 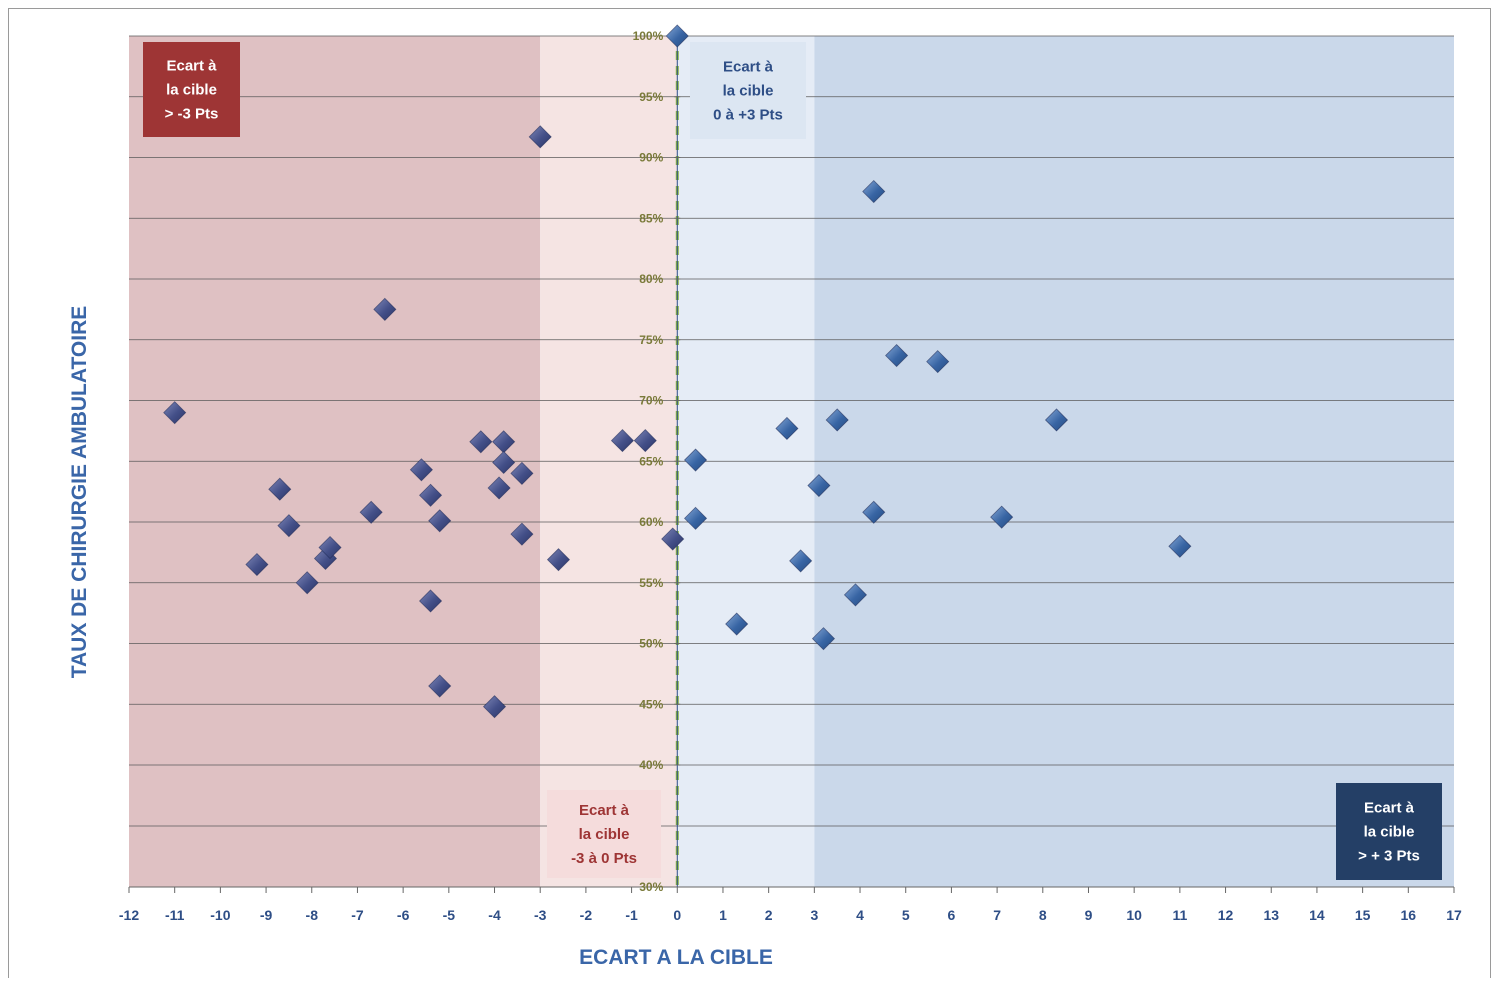 I want to click on x-tick-label: 15, so click(x=1363, y=915).